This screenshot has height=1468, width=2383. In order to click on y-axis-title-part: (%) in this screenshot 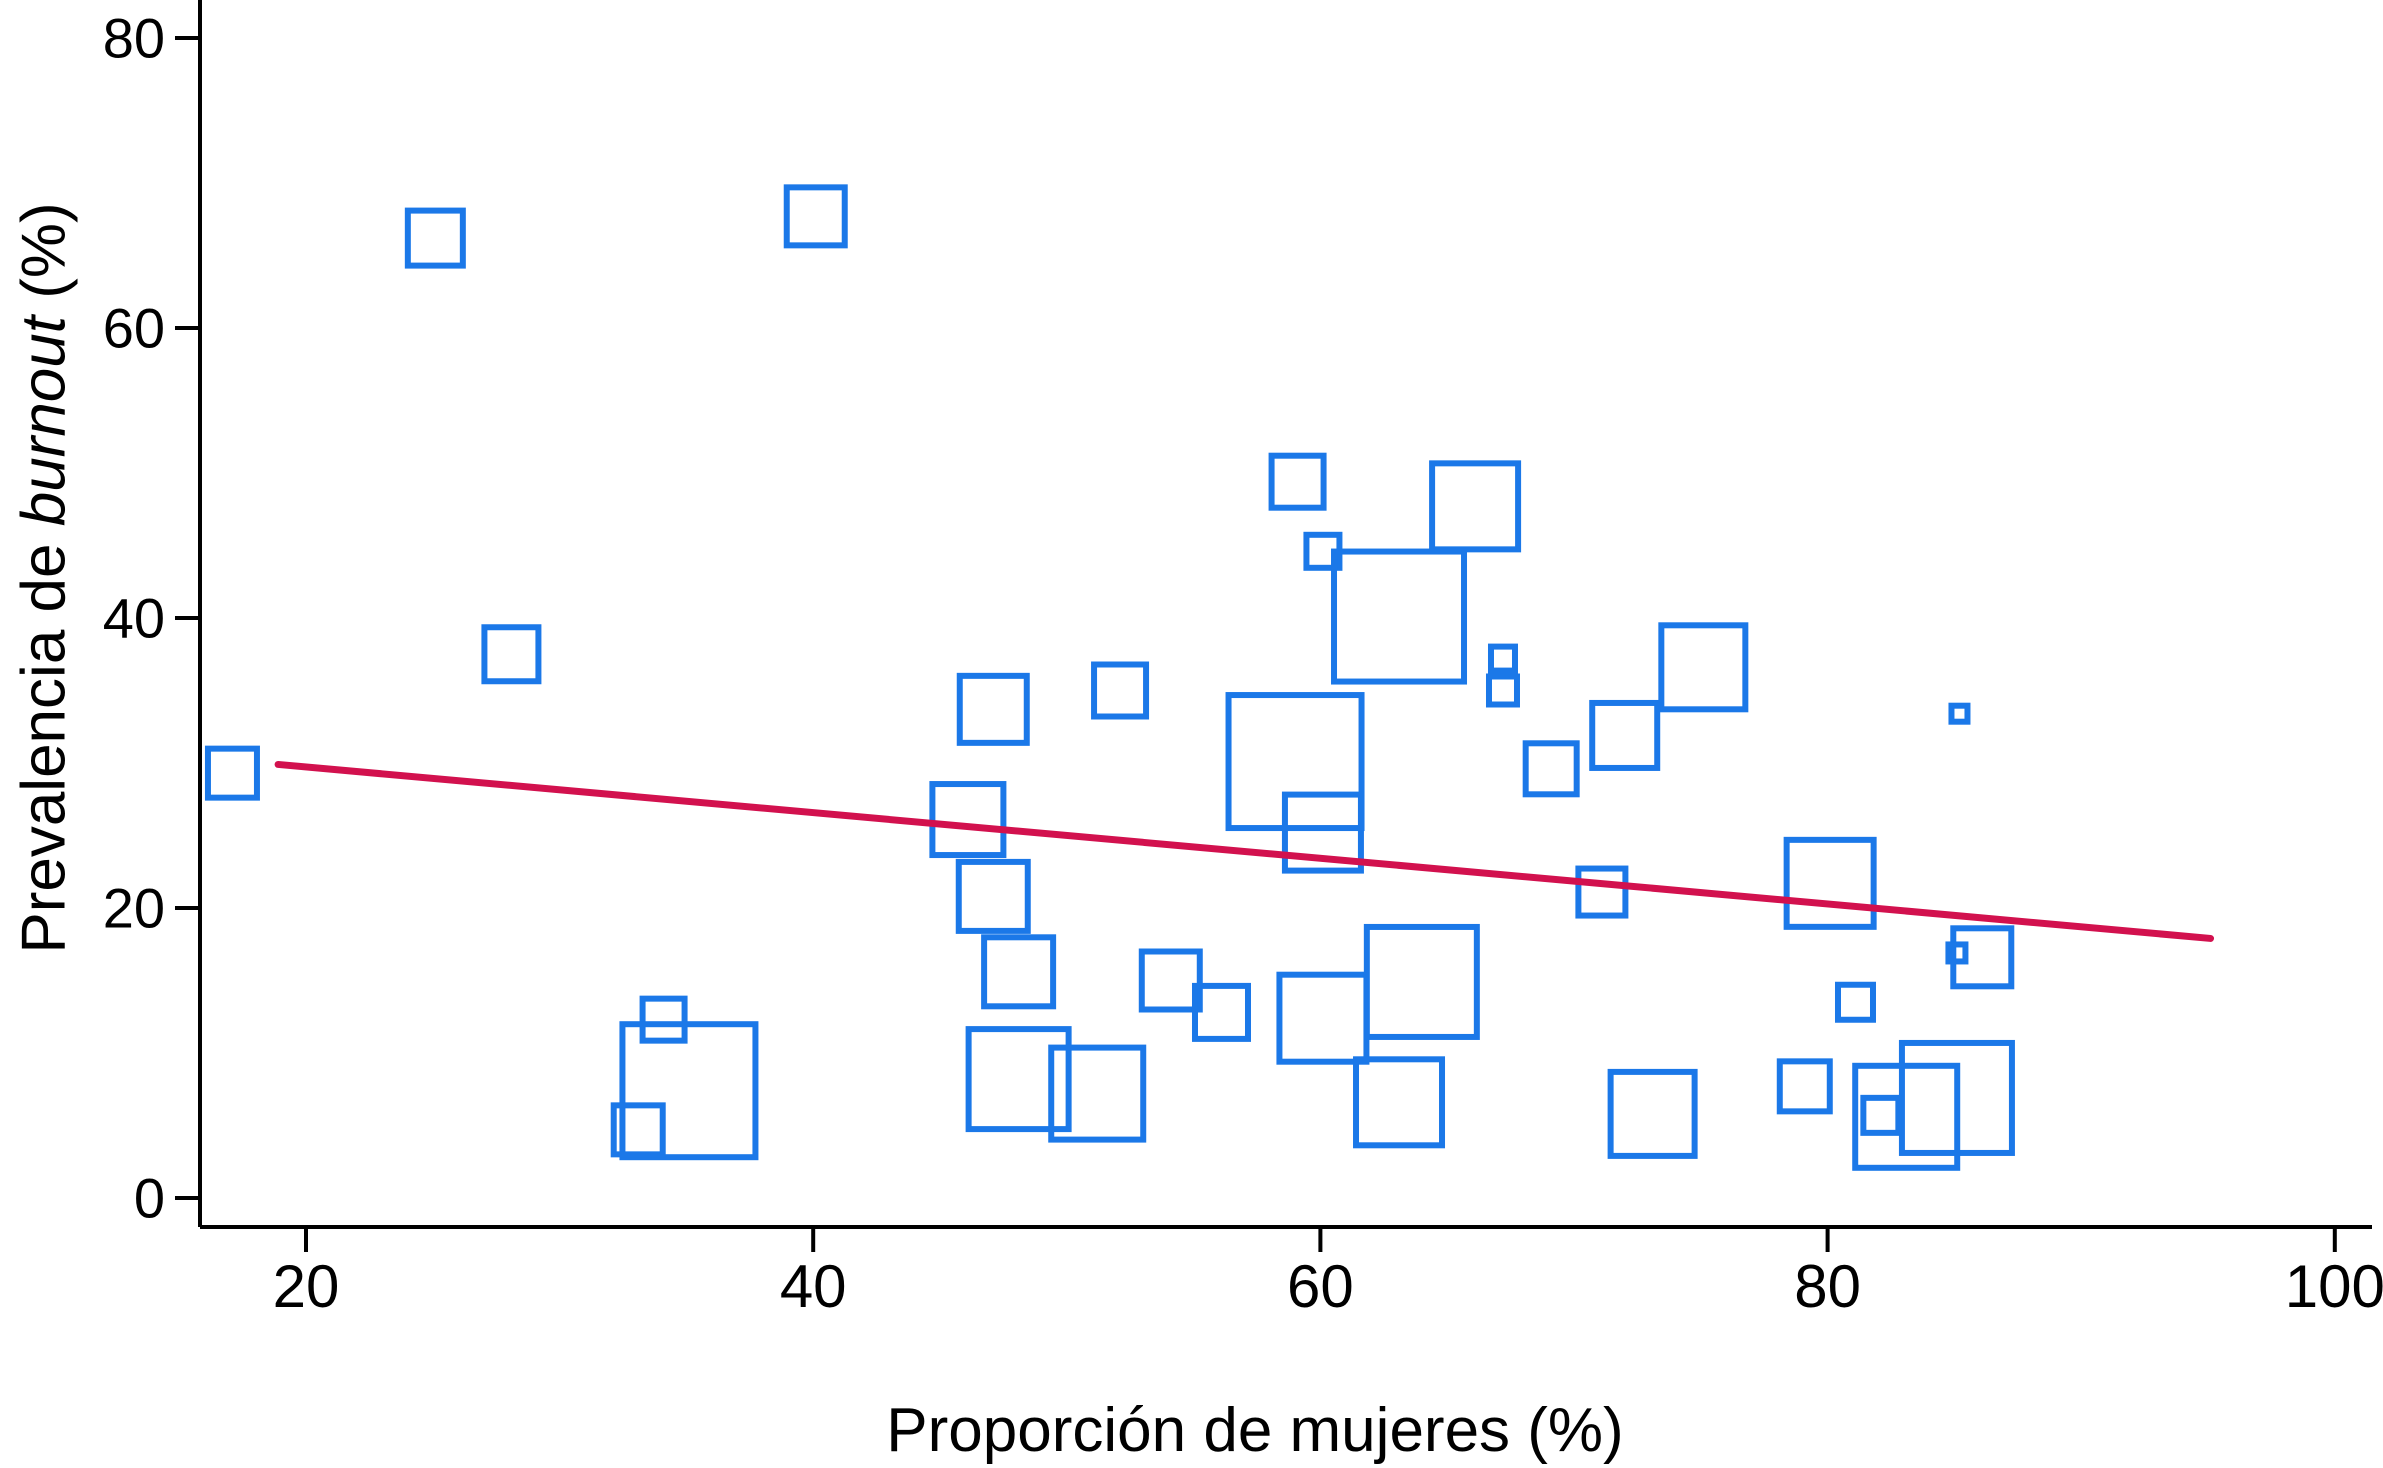, I will do `click(44, 259)`.